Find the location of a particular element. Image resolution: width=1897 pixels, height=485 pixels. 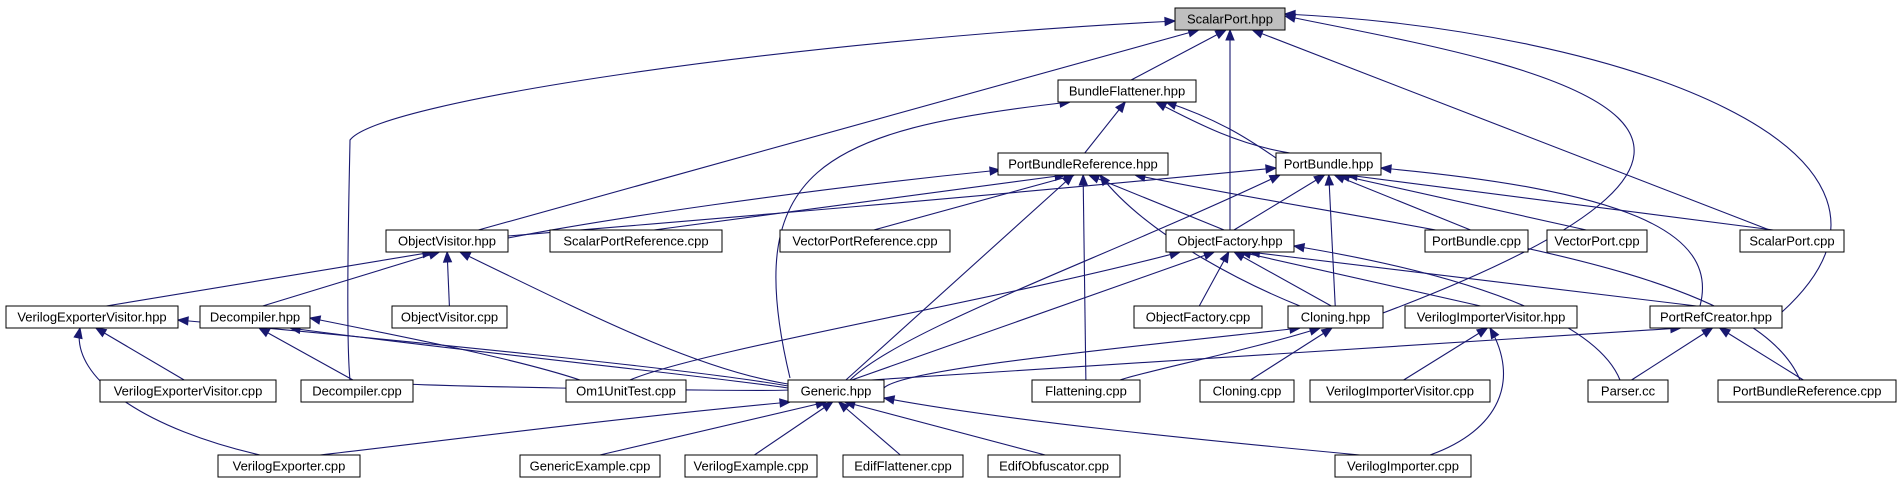

node-label: PortBundle.cpp is located at coordinates (1476, 241).